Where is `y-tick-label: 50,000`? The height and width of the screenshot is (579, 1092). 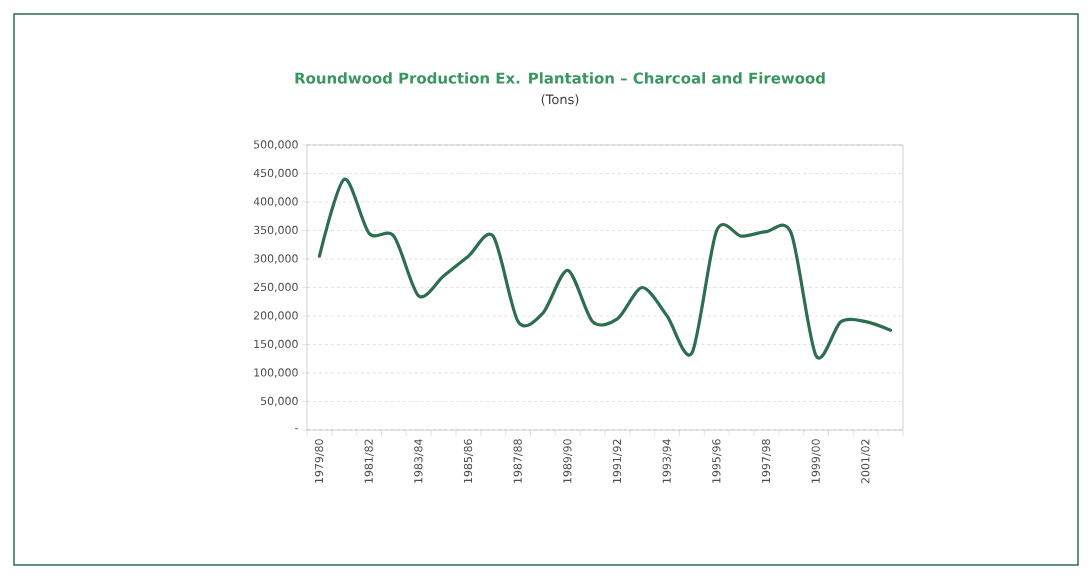 y-tick-label: 50,000 is located at coordinates (279, 401).